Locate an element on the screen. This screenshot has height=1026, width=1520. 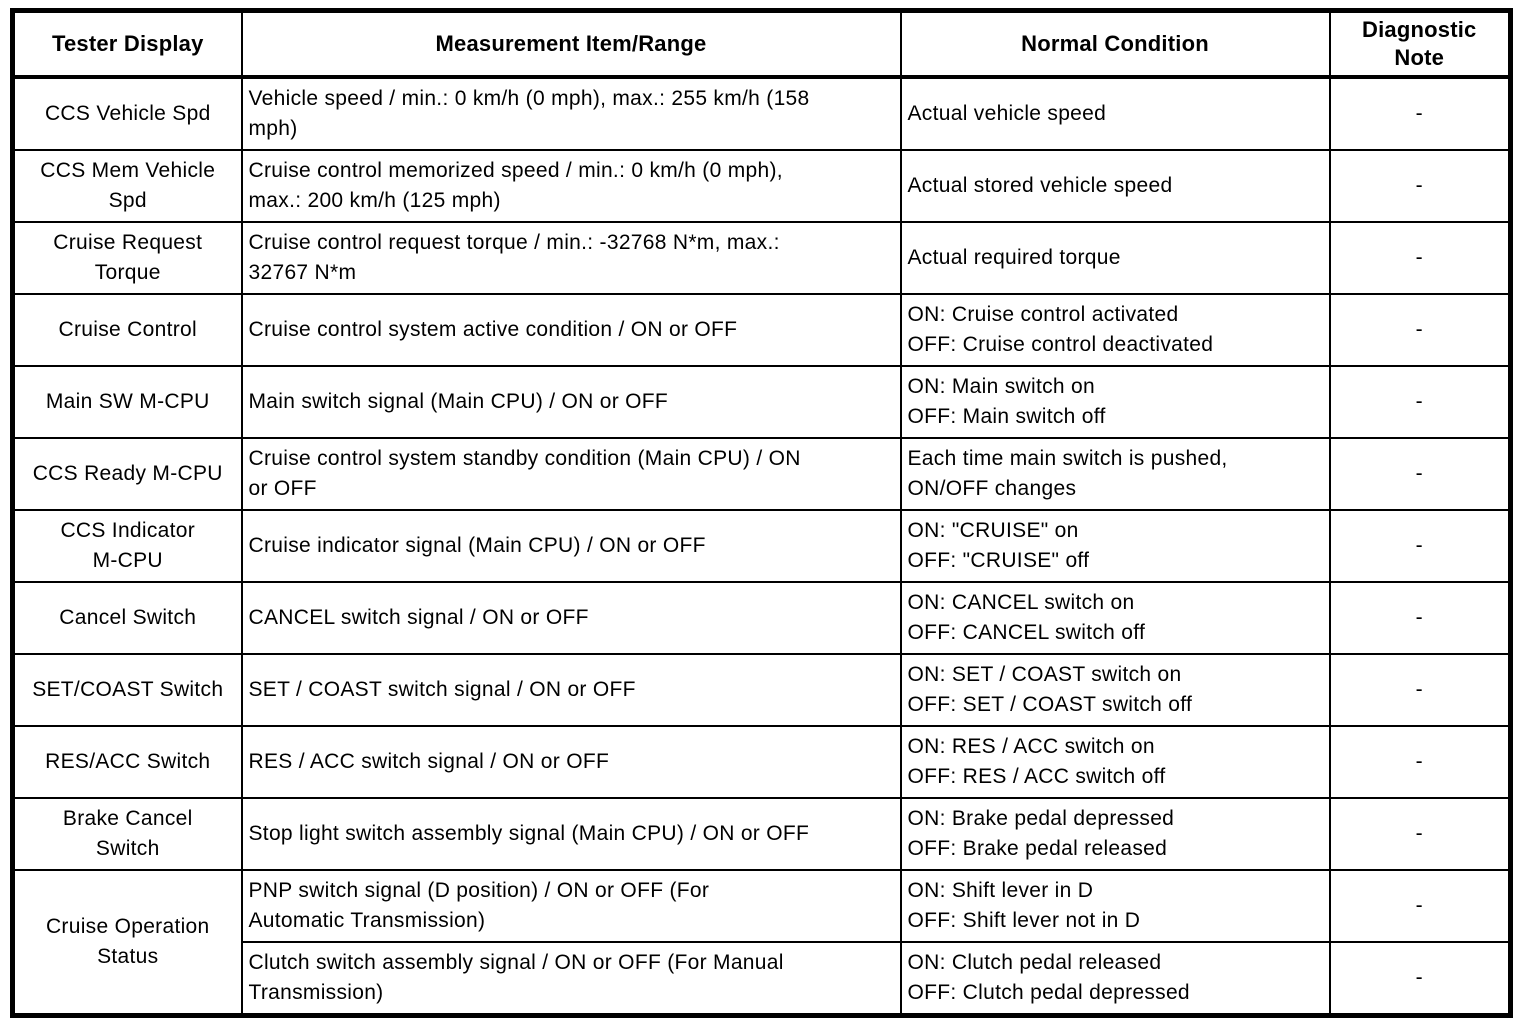
tester-display-cell: Cruise Request Torque is located at coordinates (127, 257).